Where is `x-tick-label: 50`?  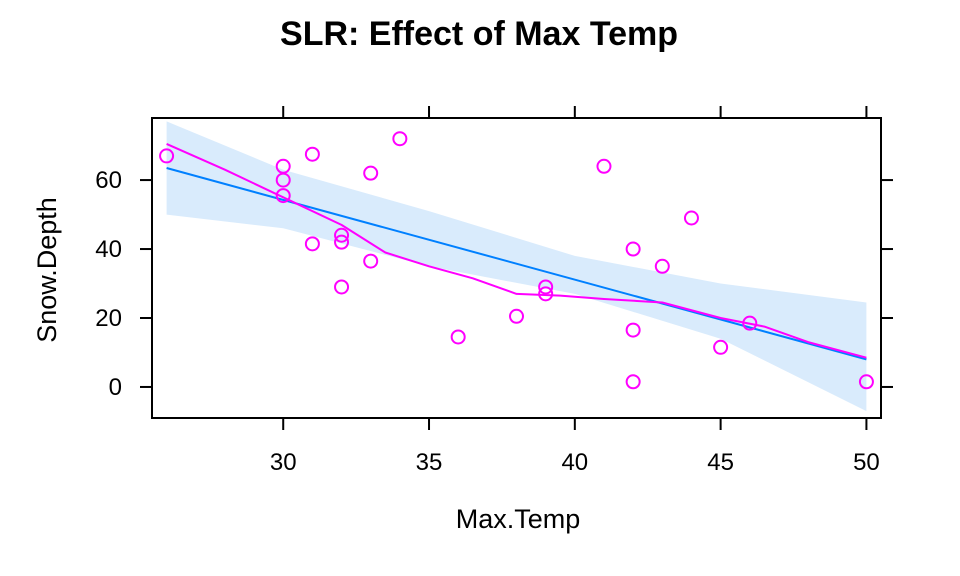 x-tick-label: 50 is located at coordinates (866, 462).